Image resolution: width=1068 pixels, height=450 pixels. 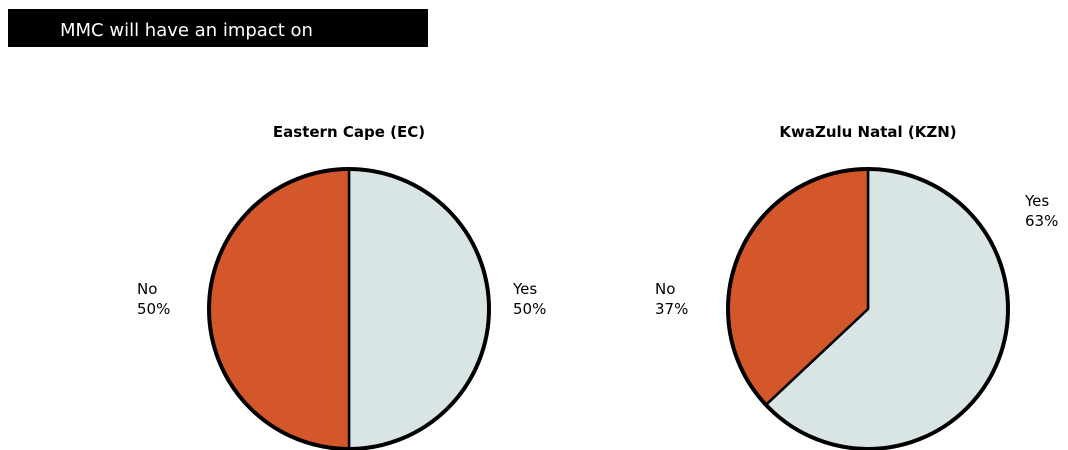 I want to click on pie-slice-ec-no, so click(x=279, y=308).